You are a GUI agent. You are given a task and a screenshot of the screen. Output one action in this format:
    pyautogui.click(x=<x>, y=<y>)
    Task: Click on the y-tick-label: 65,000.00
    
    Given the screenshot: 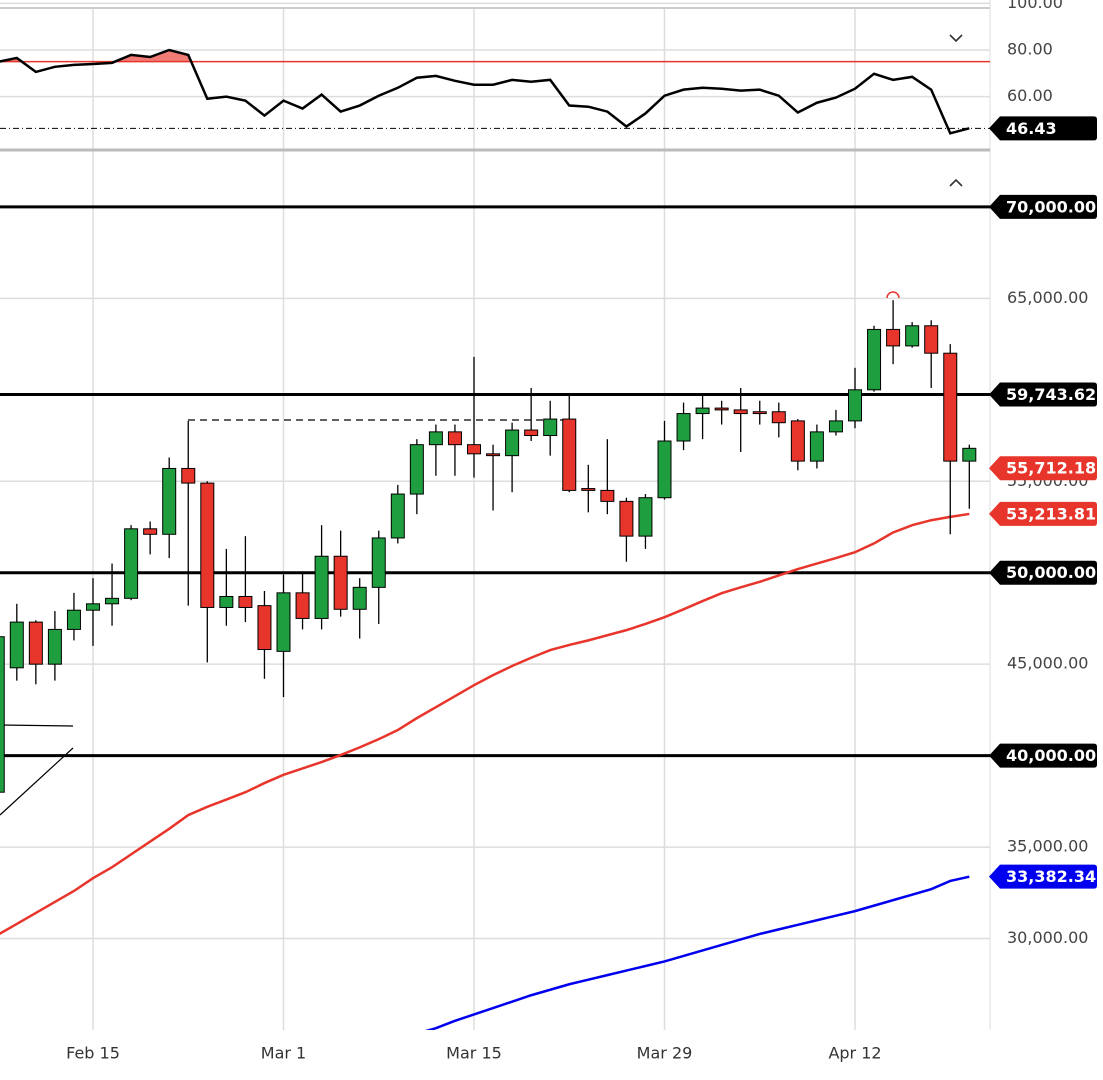 What is the action you would take?
    pyautogui.click(x=1047, y=297)
    